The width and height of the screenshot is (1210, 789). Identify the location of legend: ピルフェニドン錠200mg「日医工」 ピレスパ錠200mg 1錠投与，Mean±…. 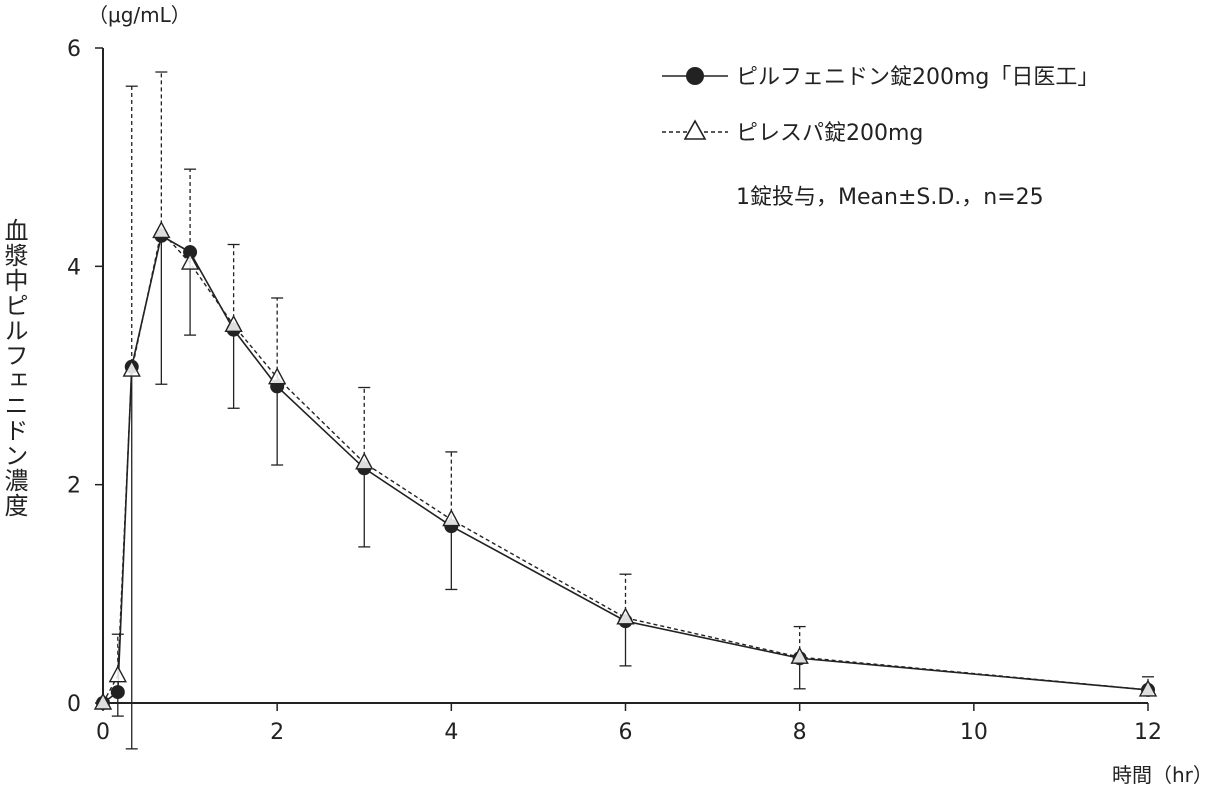
(880, 137).